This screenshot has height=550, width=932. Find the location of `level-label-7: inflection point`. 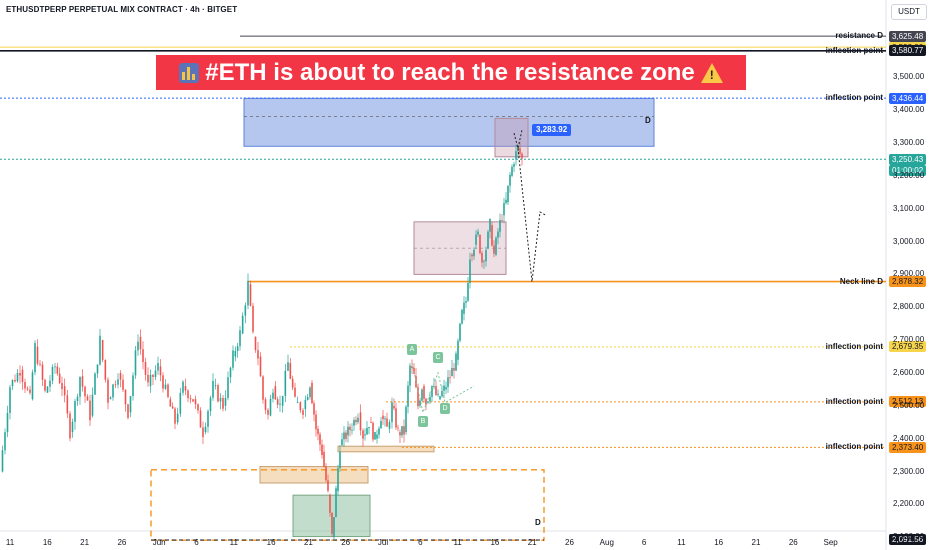

level-label-7: inflection point is located at coordinates (854, 401).